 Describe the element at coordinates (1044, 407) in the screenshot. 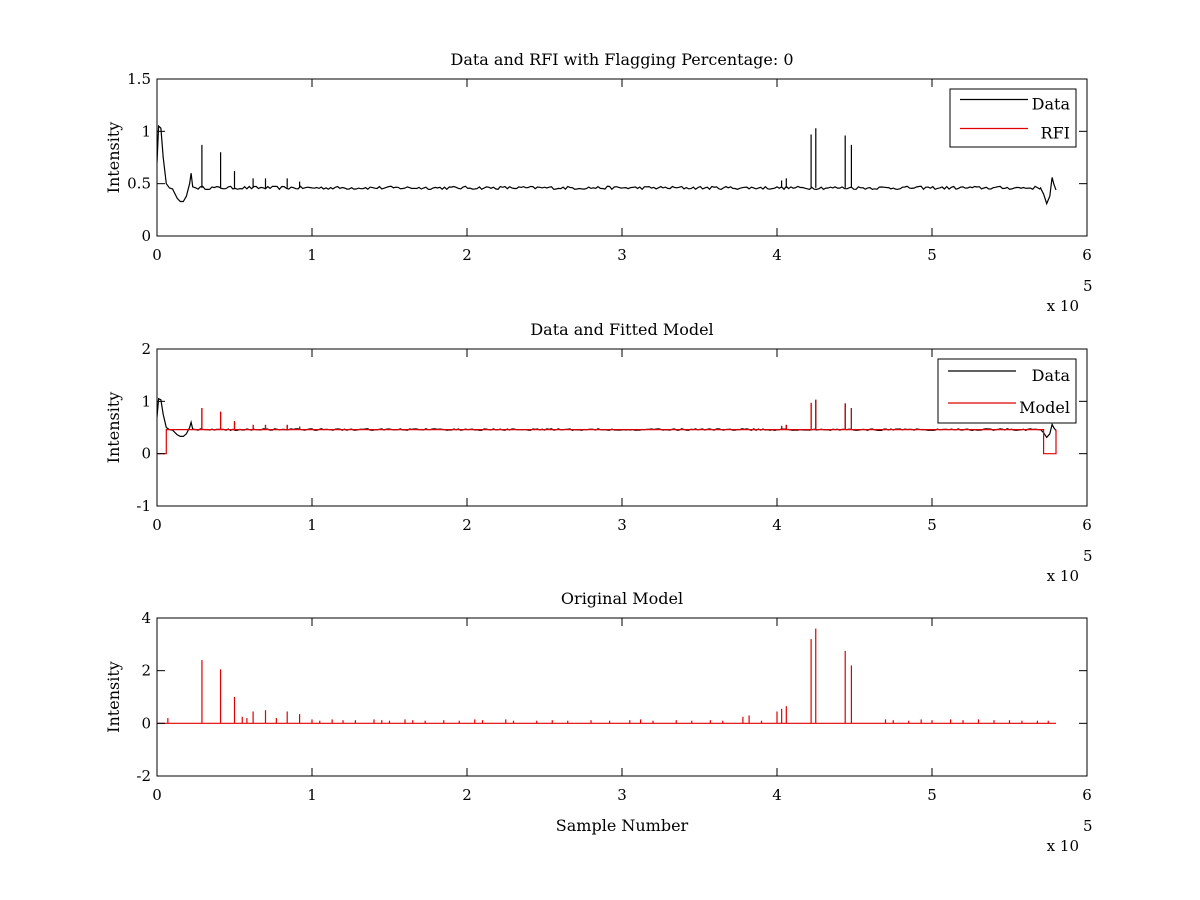

I see `legend-label-model: Model` at that location.